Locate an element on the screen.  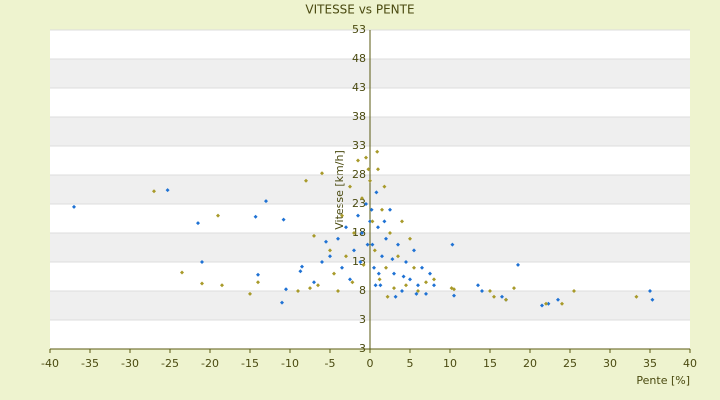
x-tick-label: -30 is located at coordinates (130, 363).